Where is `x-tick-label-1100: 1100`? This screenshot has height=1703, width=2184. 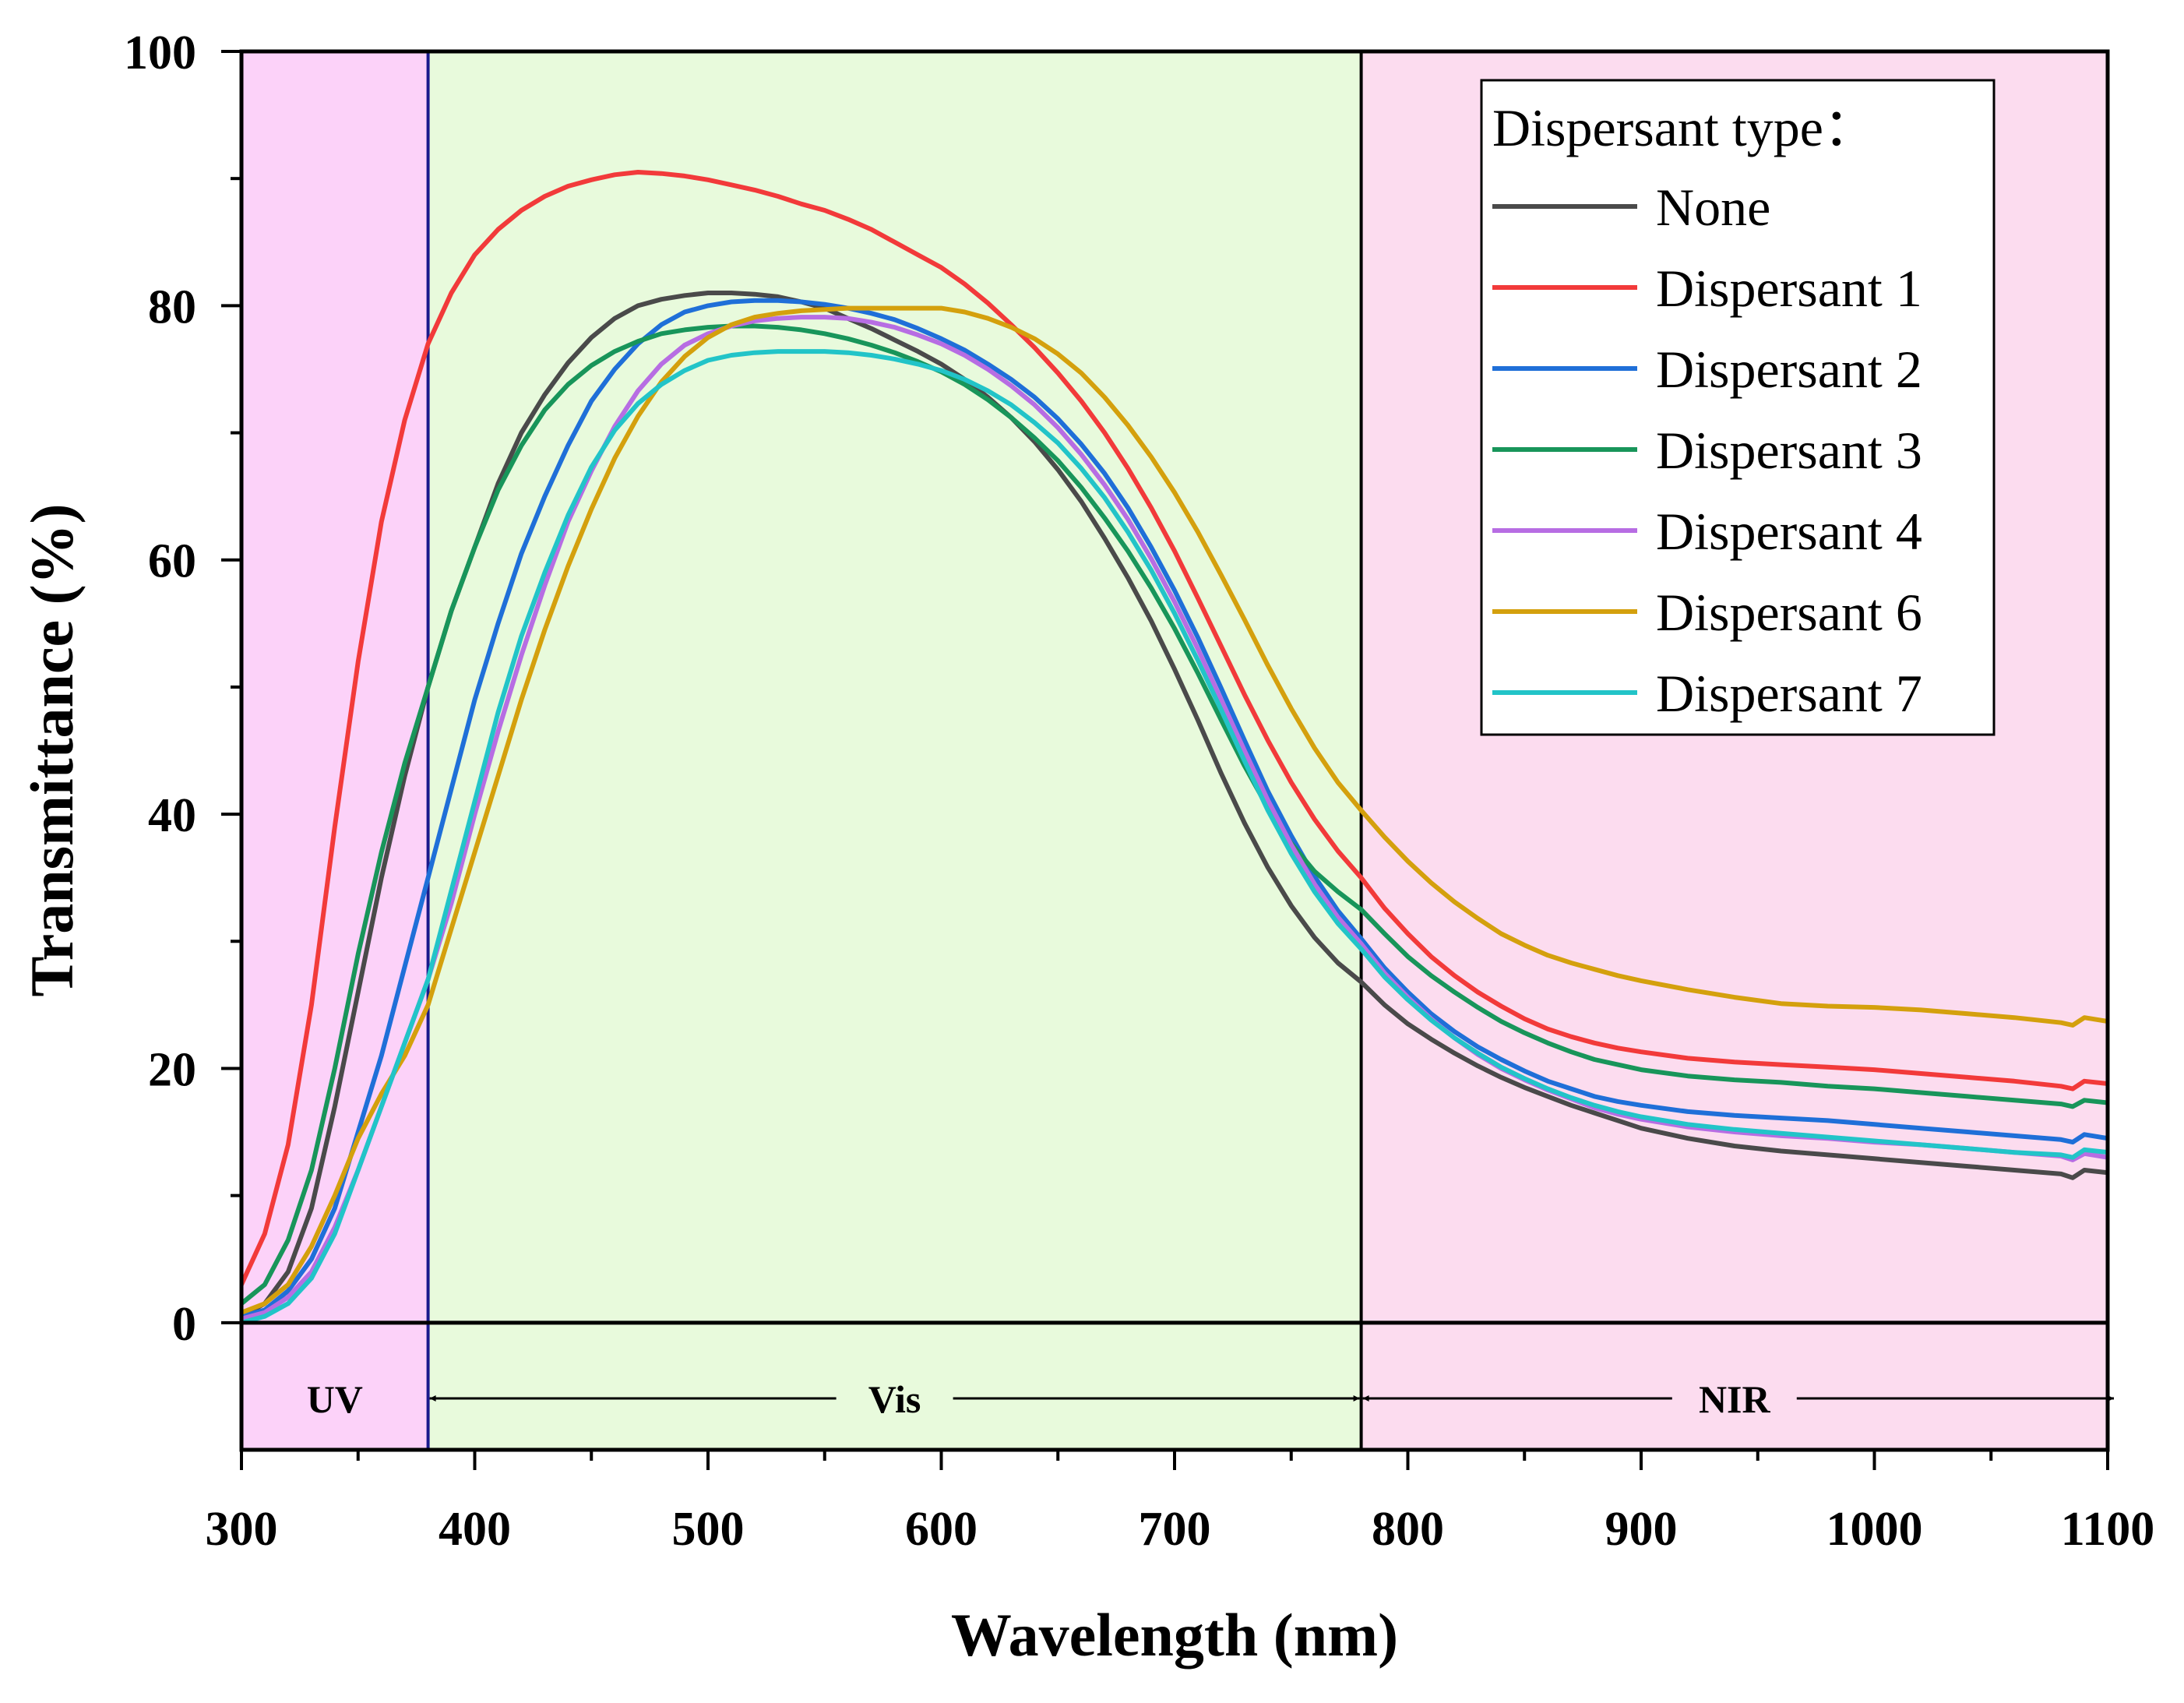
x-tick-label-1100: 1100 is located at coordinates (2108, 1529).